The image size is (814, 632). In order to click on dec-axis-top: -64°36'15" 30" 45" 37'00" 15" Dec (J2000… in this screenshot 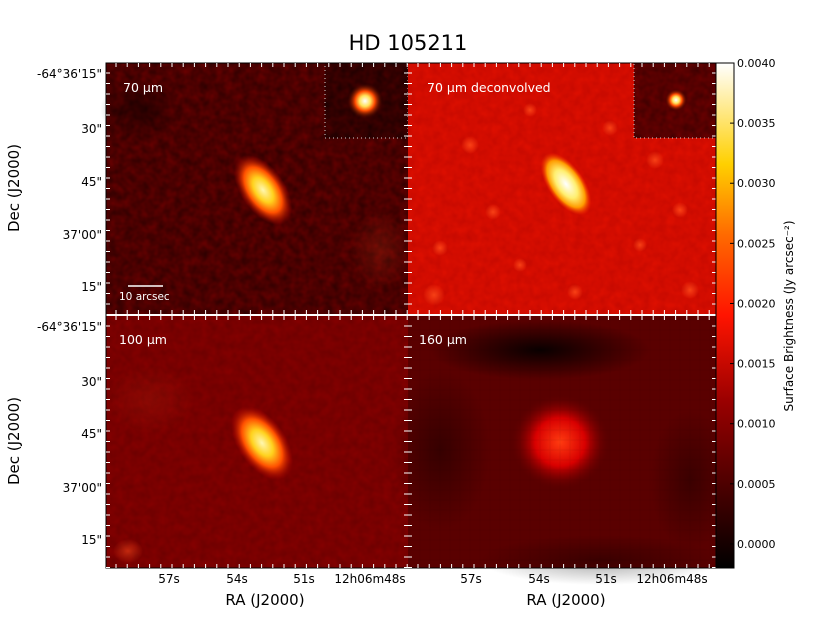, I will do `click(53, 180)`.